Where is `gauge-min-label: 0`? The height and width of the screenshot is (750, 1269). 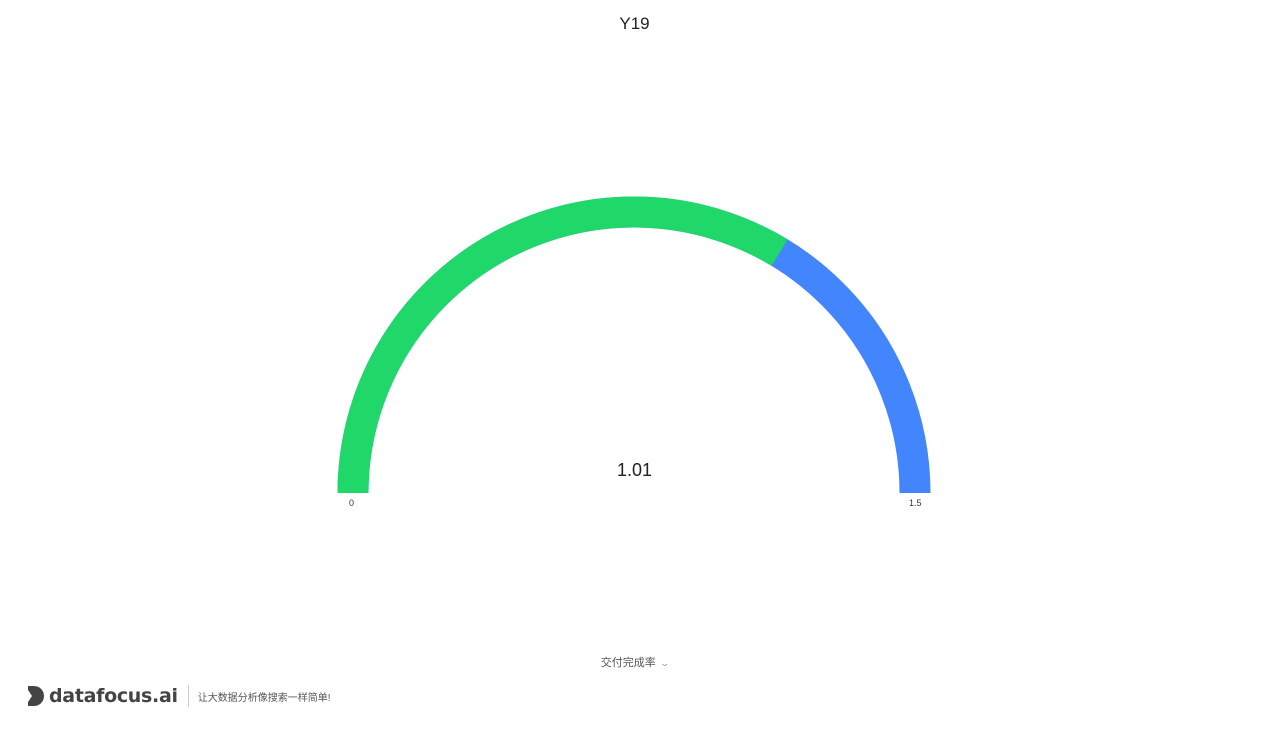 gauge-min-label: 0 is located at coordinates (352, 503).